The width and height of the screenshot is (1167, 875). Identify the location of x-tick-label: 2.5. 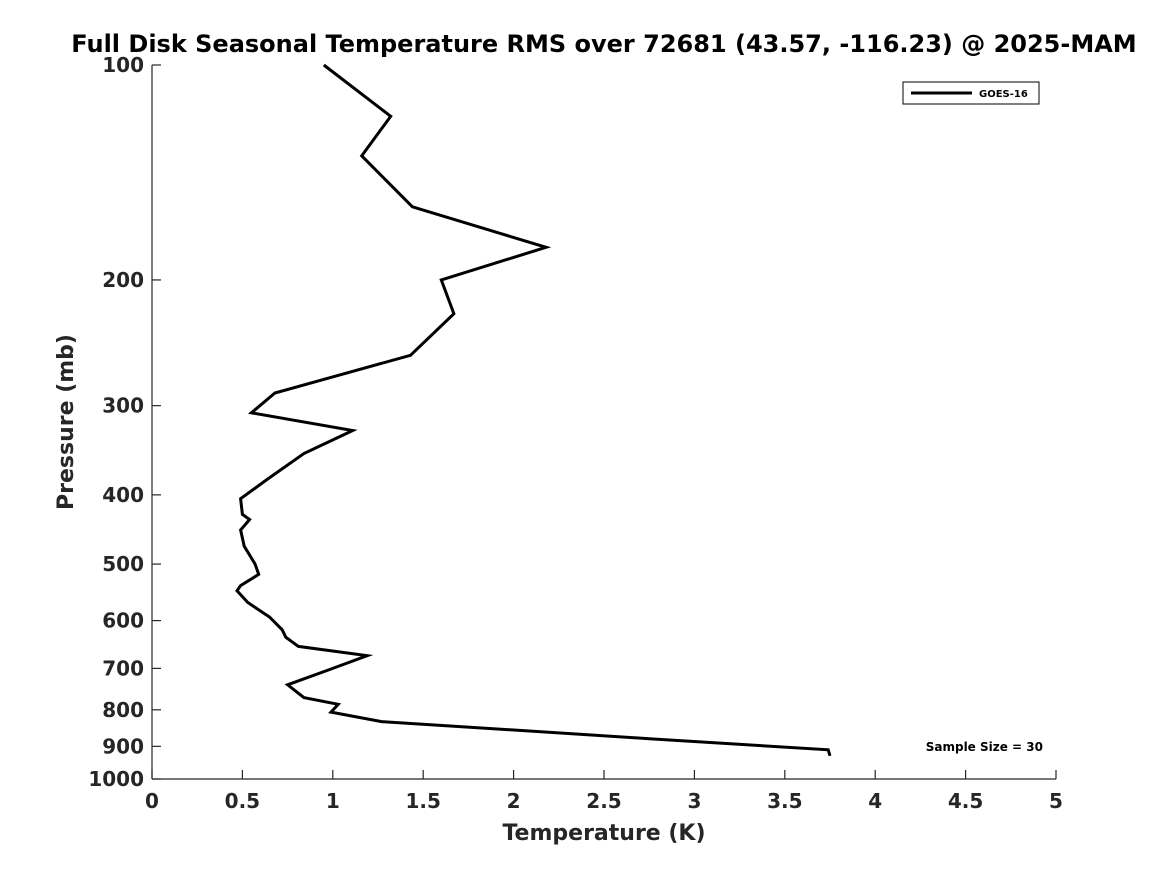
(603, 801).